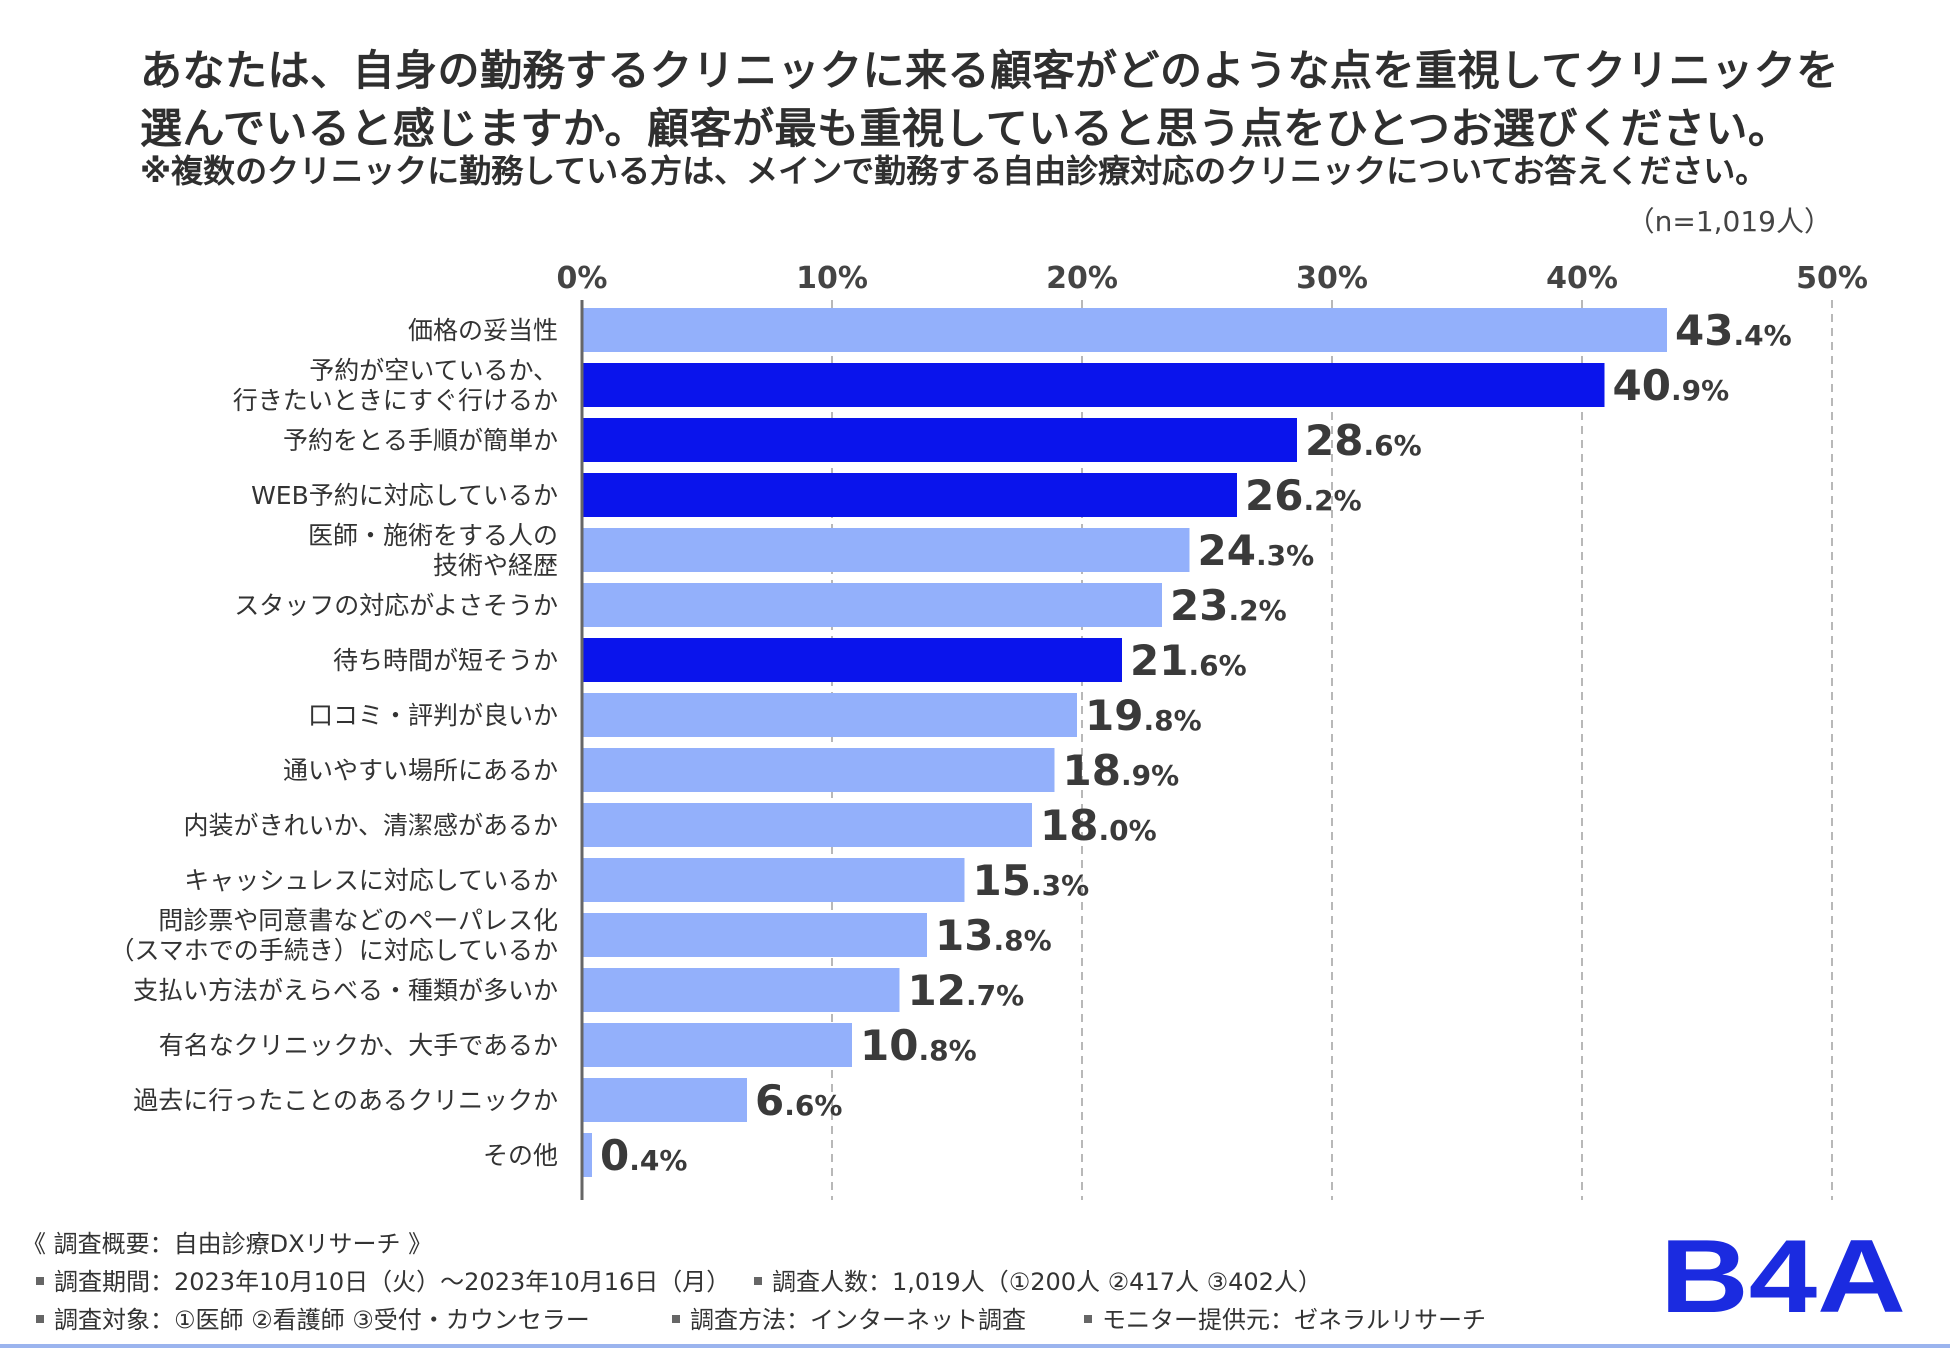 The height and width of the screenshot is (1350, 1950). I want to click on survey-count-row: 調査人数：1,019人（①200人 ②417人 ③402人）, so click(1038, 1279).